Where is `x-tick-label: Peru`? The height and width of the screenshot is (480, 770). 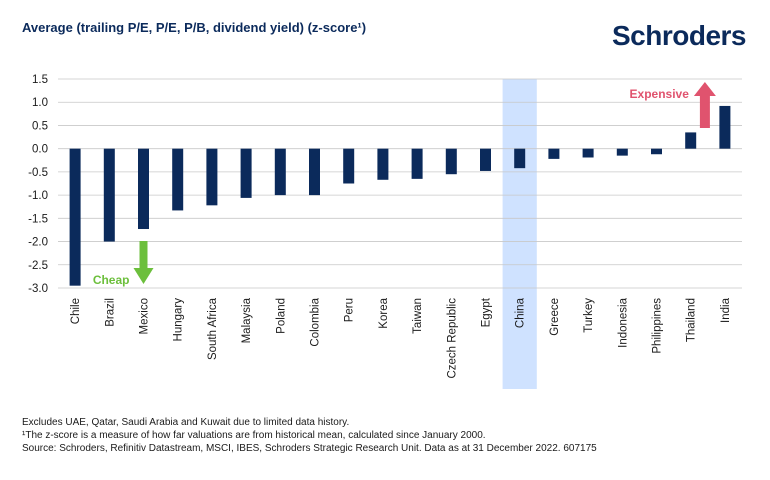 x-tick-label: Peru is located at coordinates (350, 310).